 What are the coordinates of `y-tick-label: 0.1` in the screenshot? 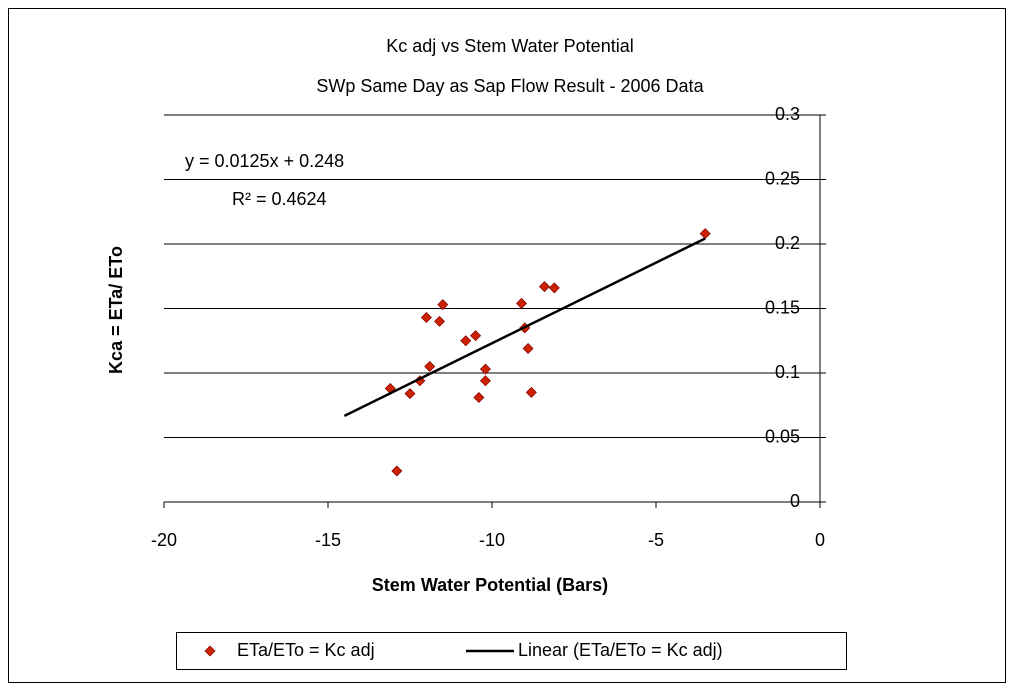 It's located at (787, 372).